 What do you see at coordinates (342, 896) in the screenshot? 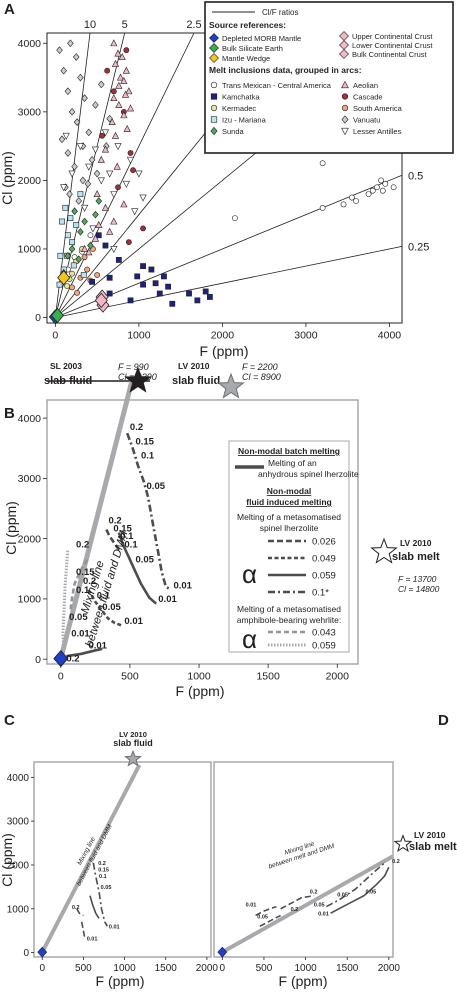
I see `melt-fraction-label: 0.05` at bounding box center [342, 896].